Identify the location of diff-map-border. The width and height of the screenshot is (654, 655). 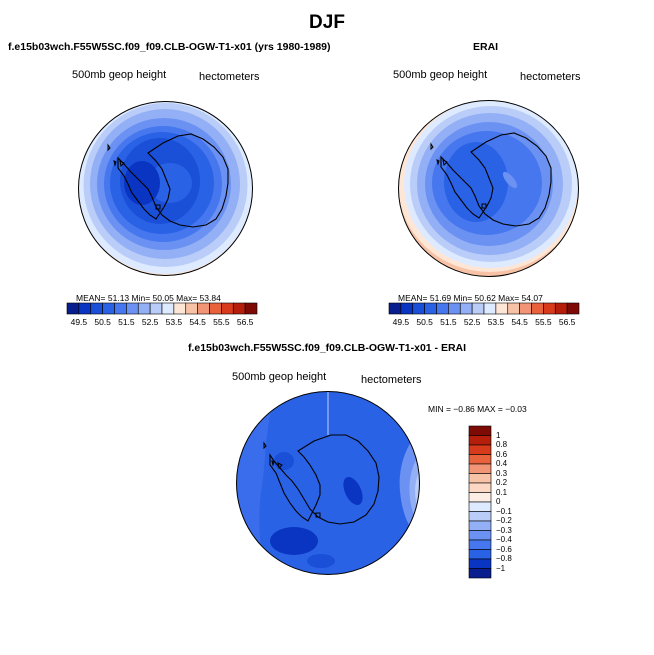
(328, 483).